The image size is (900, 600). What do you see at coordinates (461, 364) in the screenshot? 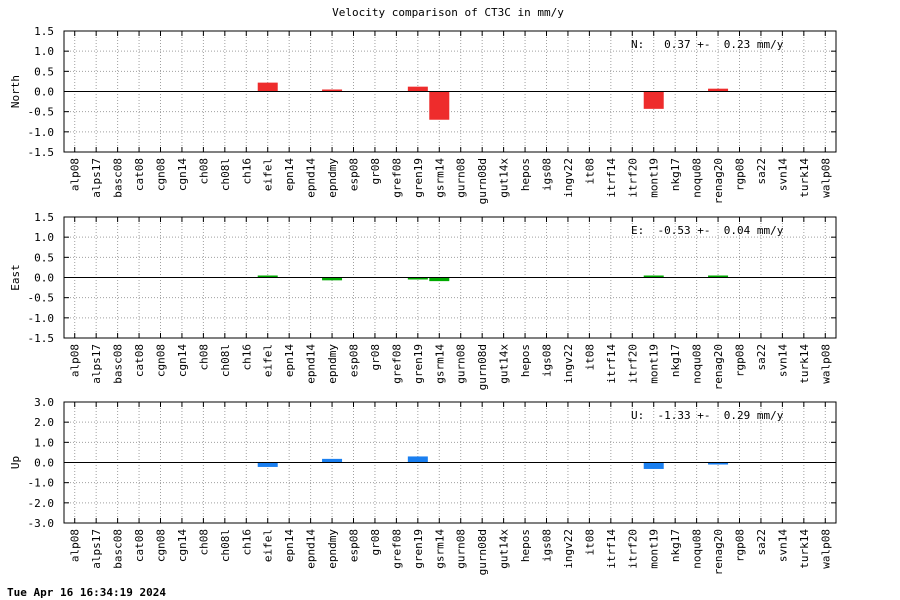
I see `x-tick-label: gurn08` at bounding box center [461, 364].